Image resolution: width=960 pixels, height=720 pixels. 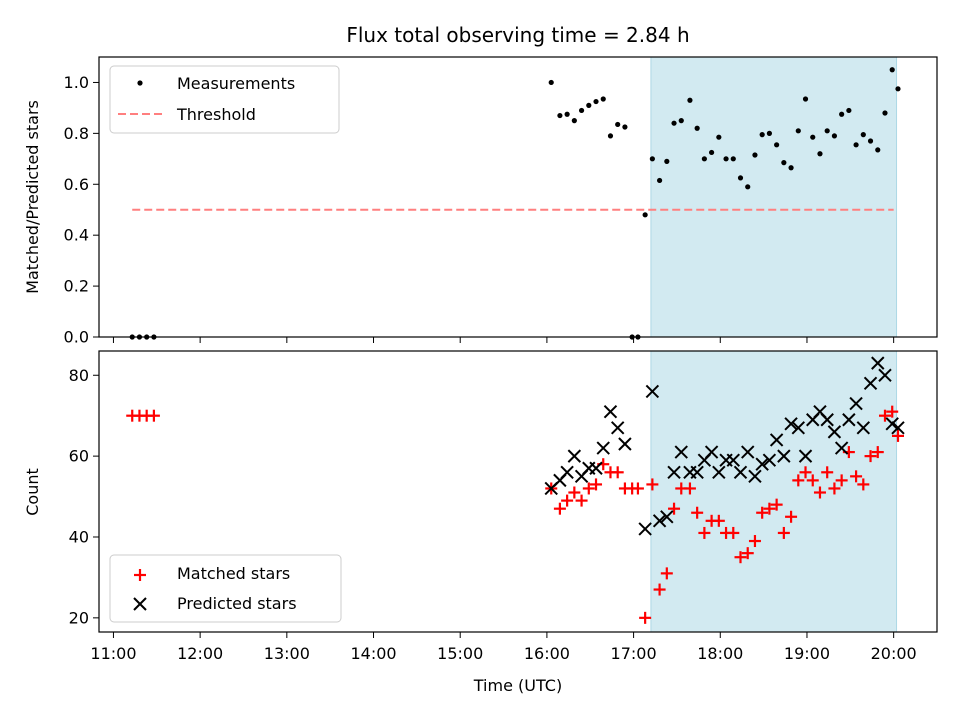 What do you see at coordinates (76, 184) in the screenshot?
I see `top-ytick-label: 0.6` at bounding box center [76, 184].